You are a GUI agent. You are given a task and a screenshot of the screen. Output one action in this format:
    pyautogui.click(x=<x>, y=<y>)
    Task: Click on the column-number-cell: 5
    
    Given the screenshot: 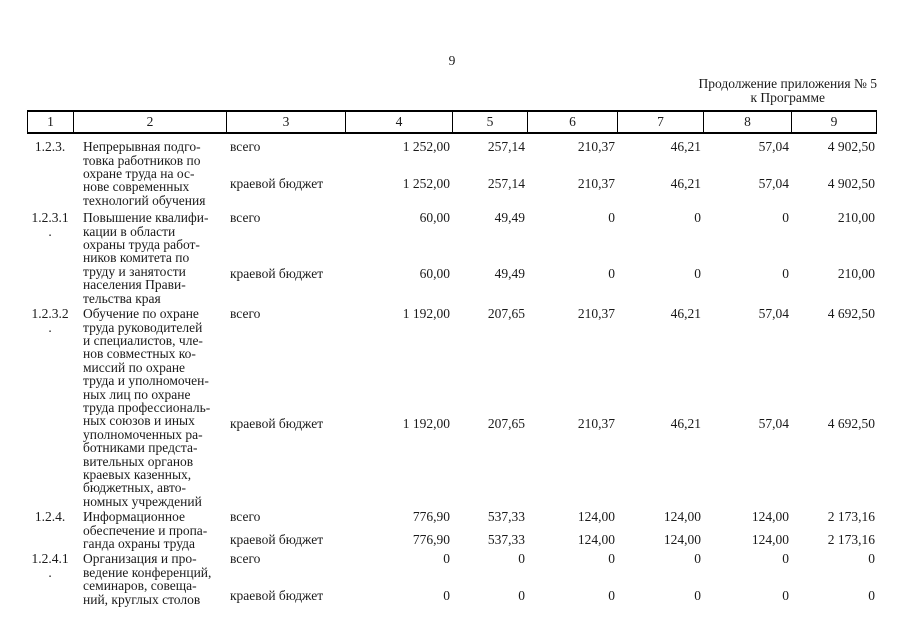 What is the action you would take?
    pyautogui.click(x=490, y=122)
    